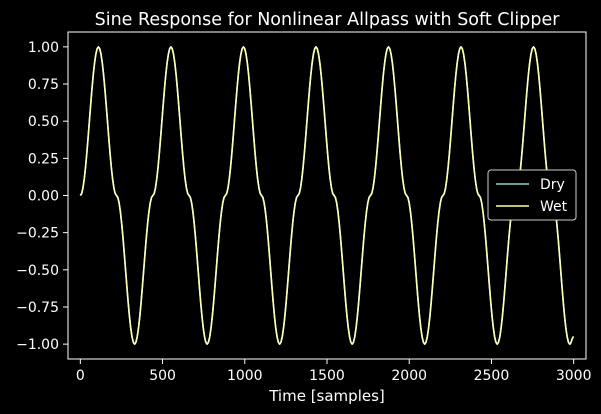  What do you see at coordinates (574, 376) in the screenshot?
I see `x-tick-label: 3000` at bounding box center [574, 376].